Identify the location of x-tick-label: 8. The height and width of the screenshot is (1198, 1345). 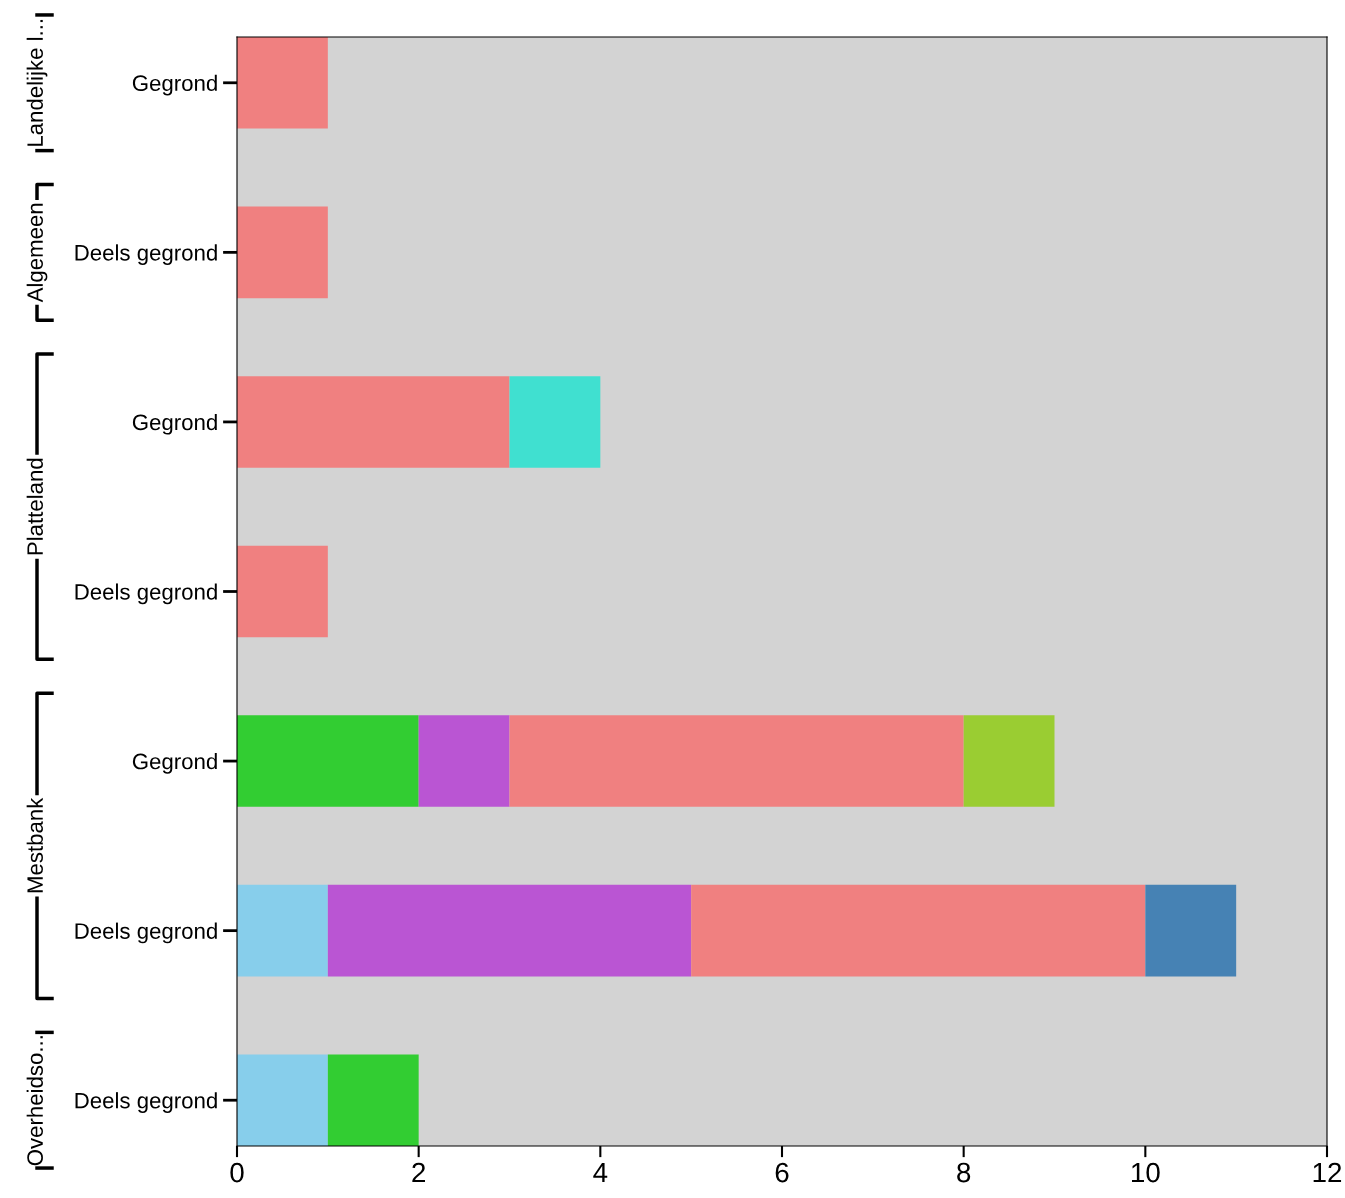
(964, 1172).